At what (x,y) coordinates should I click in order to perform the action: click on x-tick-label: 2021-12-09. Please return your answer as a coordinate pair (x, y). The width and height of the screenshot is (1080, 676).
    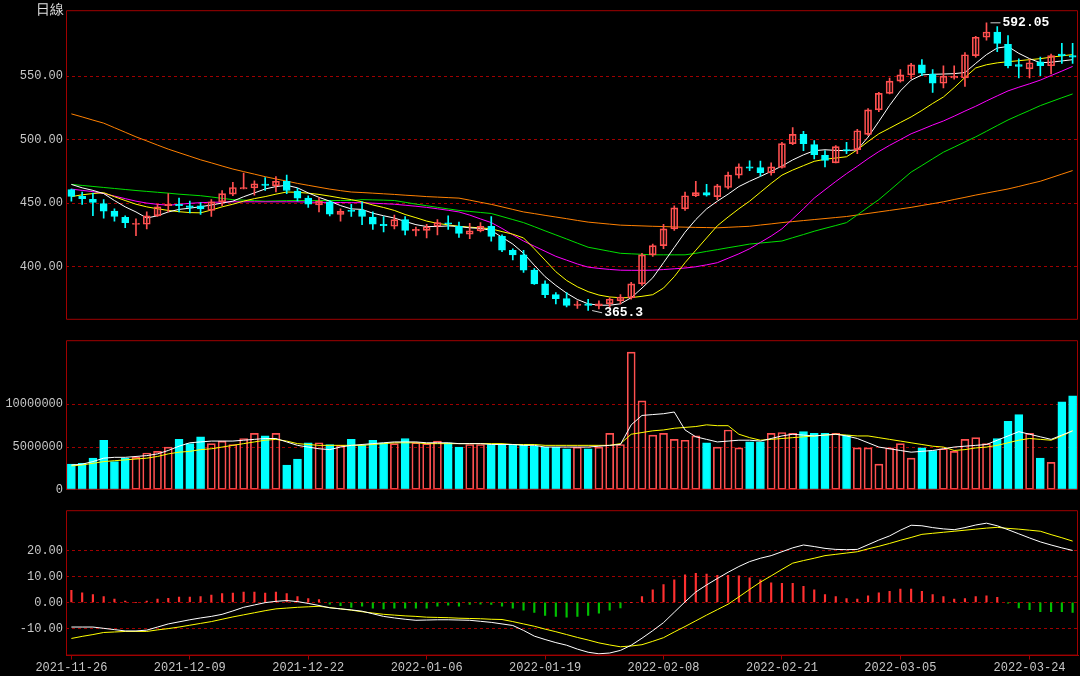
    Looking at the image, I should click on (189, 667).